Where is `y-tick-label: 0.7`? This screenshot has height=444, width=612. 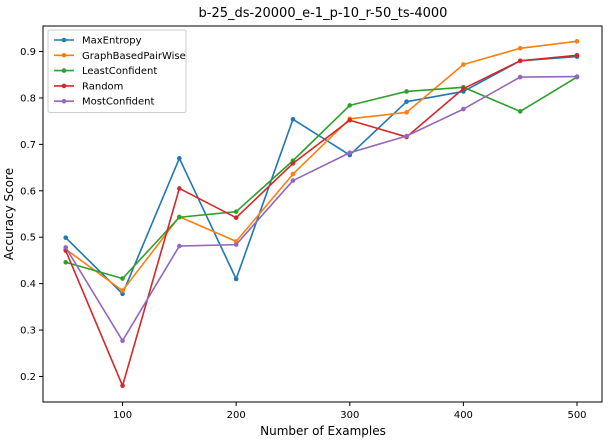
y-tick-label: 0.7 is located at coordinates (28, 145).